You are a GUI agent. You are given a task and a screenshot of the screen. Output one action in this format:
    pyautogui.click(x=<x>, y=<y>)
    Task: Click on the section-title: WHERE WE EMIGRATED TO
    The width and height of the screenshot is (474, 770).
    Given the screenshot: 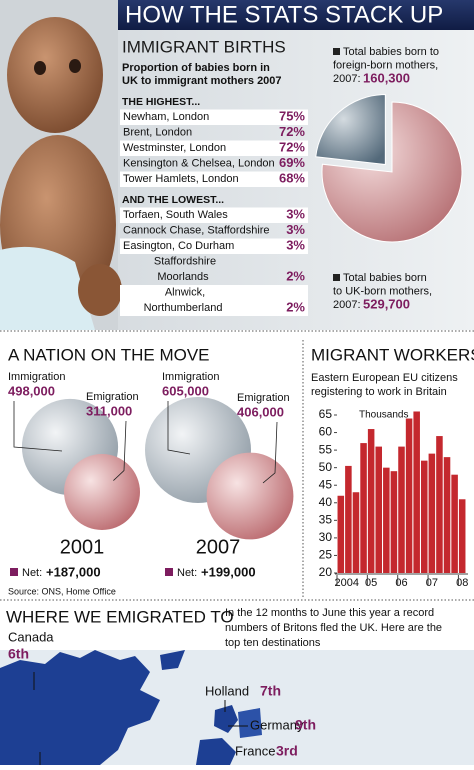 What is the action you would take?
    pyautogui.click(x=120, y=616)
    